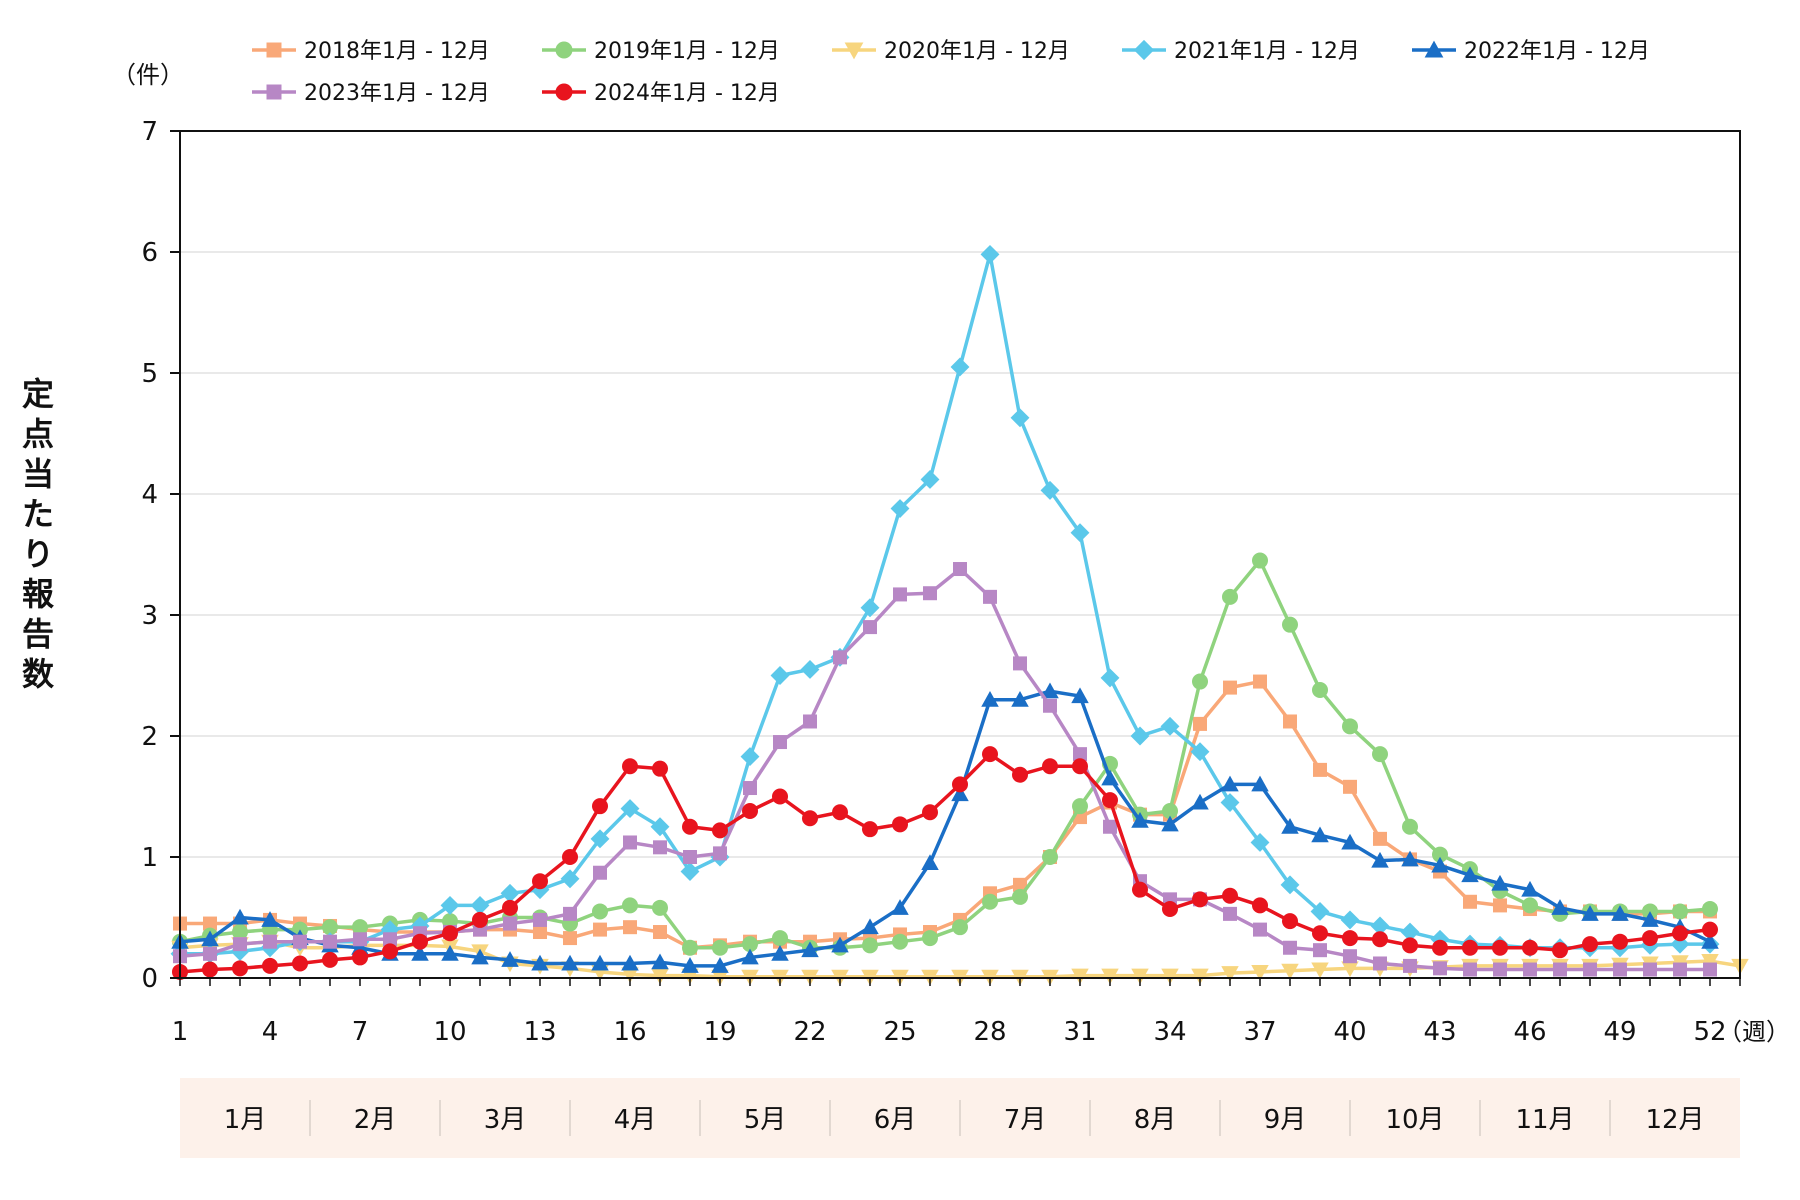  What do you see at coordinates (1544, 1120) in the screenshot?
I see `month-label: 11月` at bounding box center [1544, 1120].